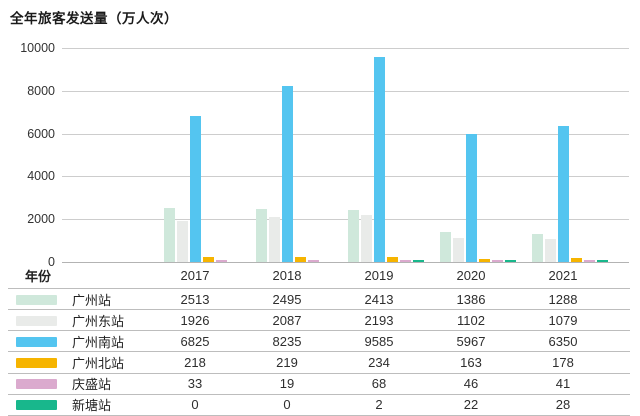 The height and width of the screenshot is (416, 640). What do you see at coordinates (471, 275) in the screenshot?
I see `year-header: 2020` at bounding box center [471, 275].